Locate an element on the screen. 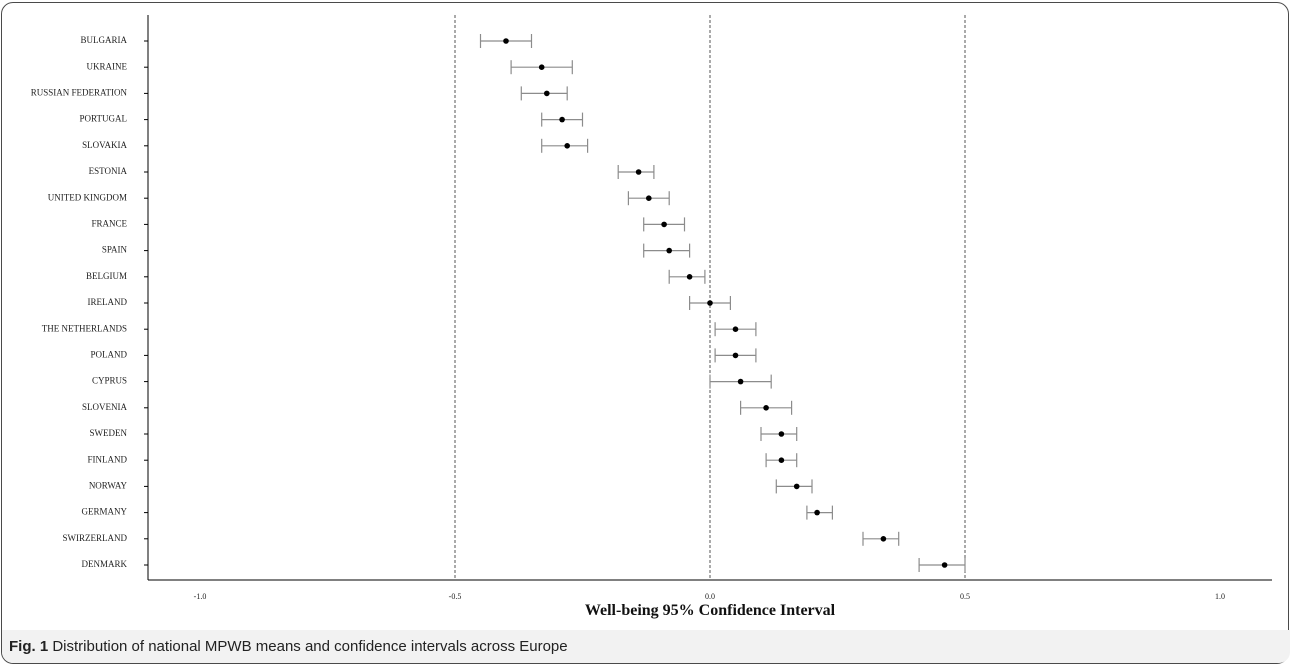 This screenshot has height=668, width=1292. category-label: FRANCE is located at coordinates (109, 223).